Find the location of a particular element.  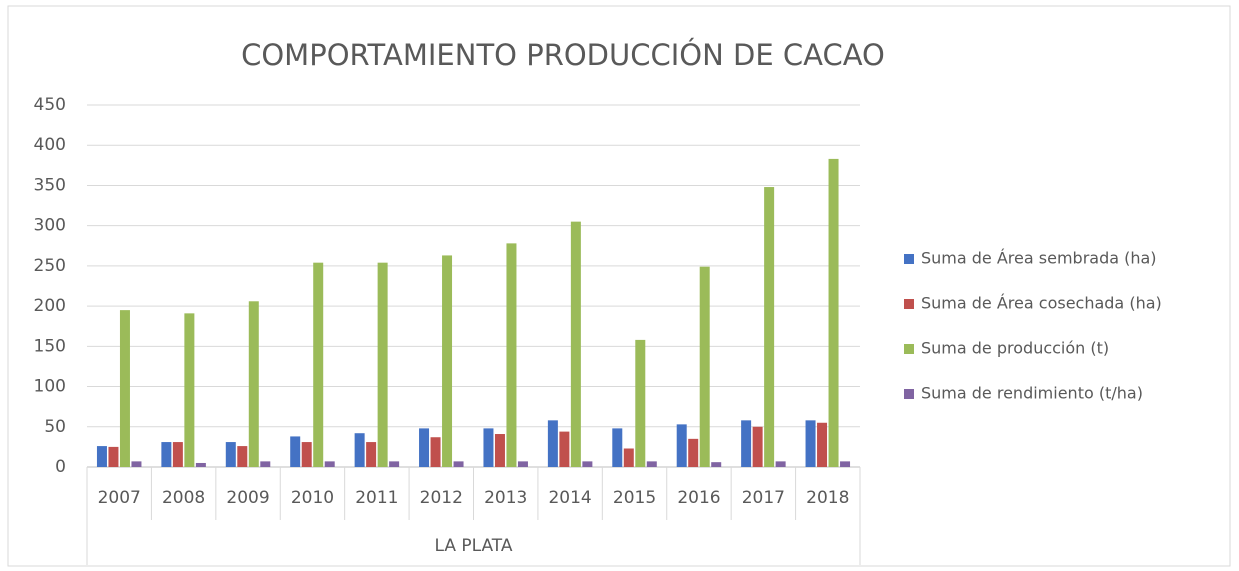

y-tick-label: 450 is located at coordinates (50, 105).